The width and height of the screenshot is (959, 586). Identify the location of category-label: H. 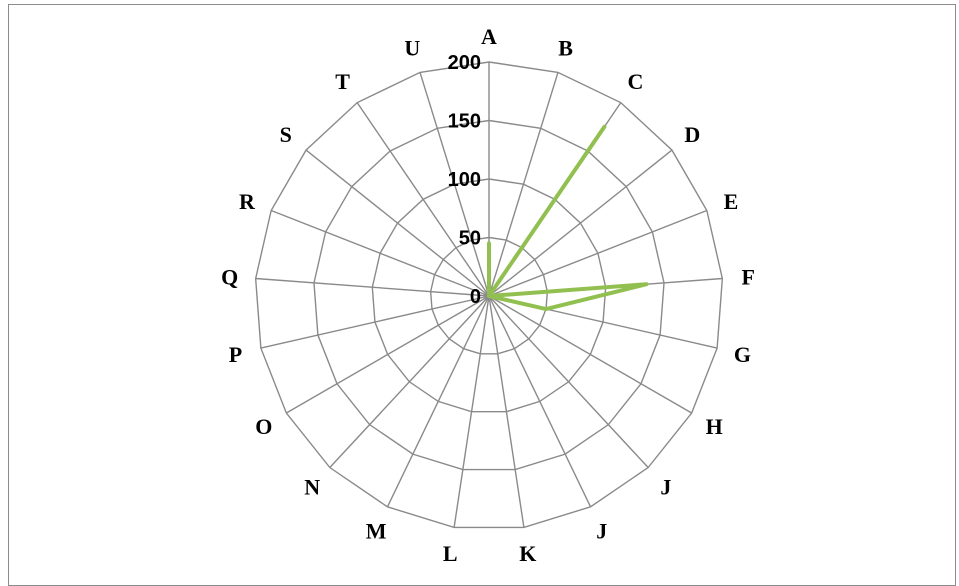
(714, 426).